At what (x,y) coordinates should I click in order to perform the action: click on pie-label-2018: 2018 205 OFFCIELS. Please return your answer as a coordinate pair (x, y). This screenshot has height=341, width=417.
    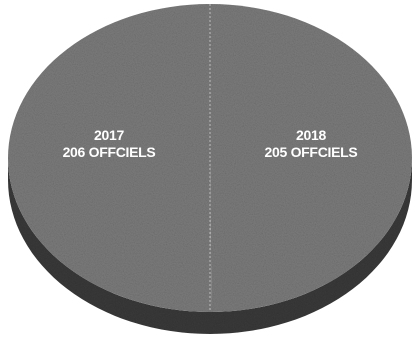
    Looking at the image, I should click on (311, 143).